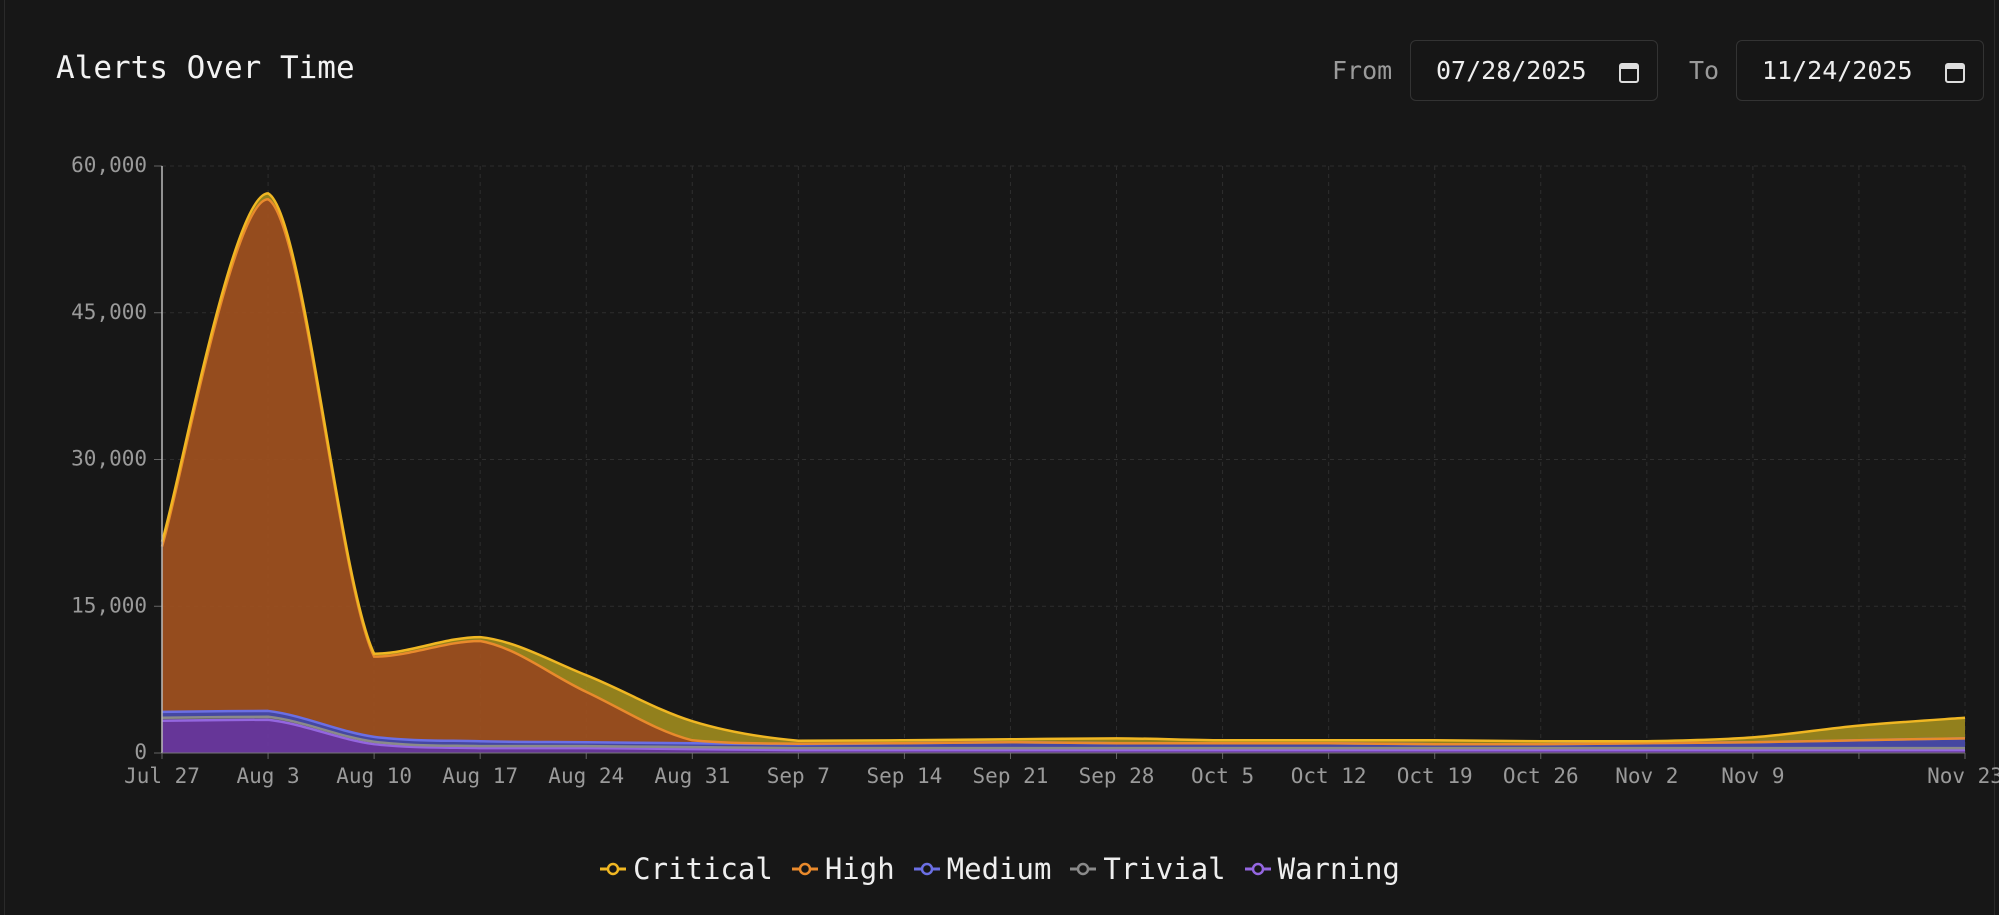 The width and height of the screenshot is (1999, 915). Describe the element at coordinates (1362, 70) in the screenshot. I see `from-label: From` at that location.